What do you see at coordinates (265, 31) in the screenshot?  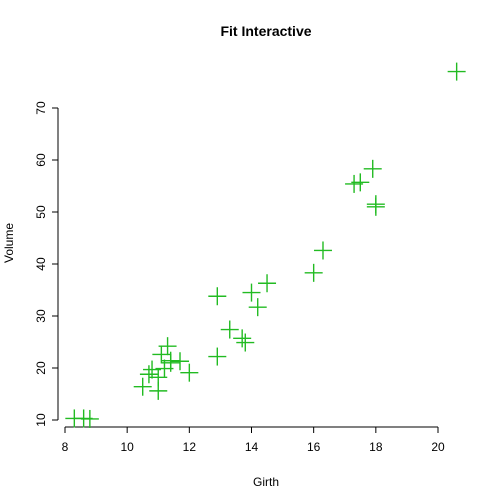 I see `chart-title: Fit Interactive` at bounding box center [265, 31].